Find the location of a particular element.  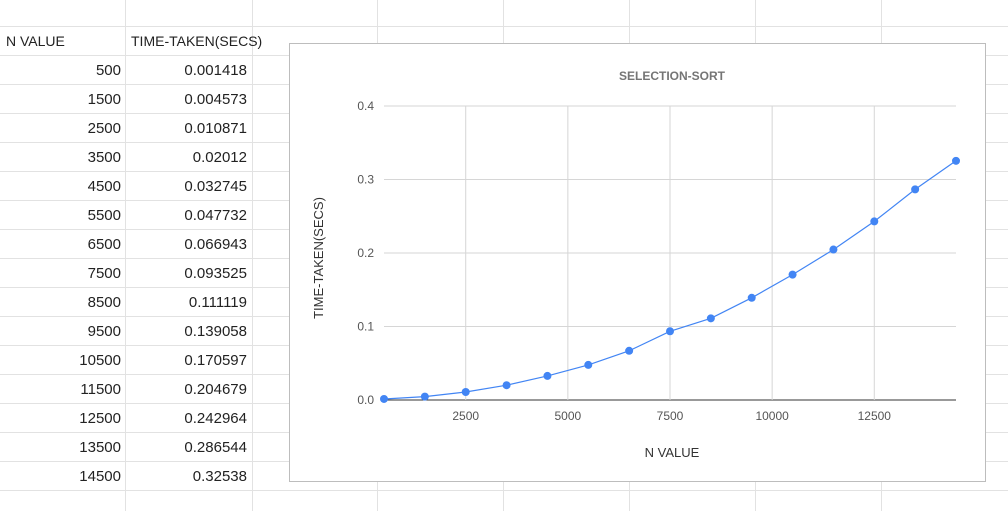

cell-n-value: 4500 is located at coordinates (104, 186).